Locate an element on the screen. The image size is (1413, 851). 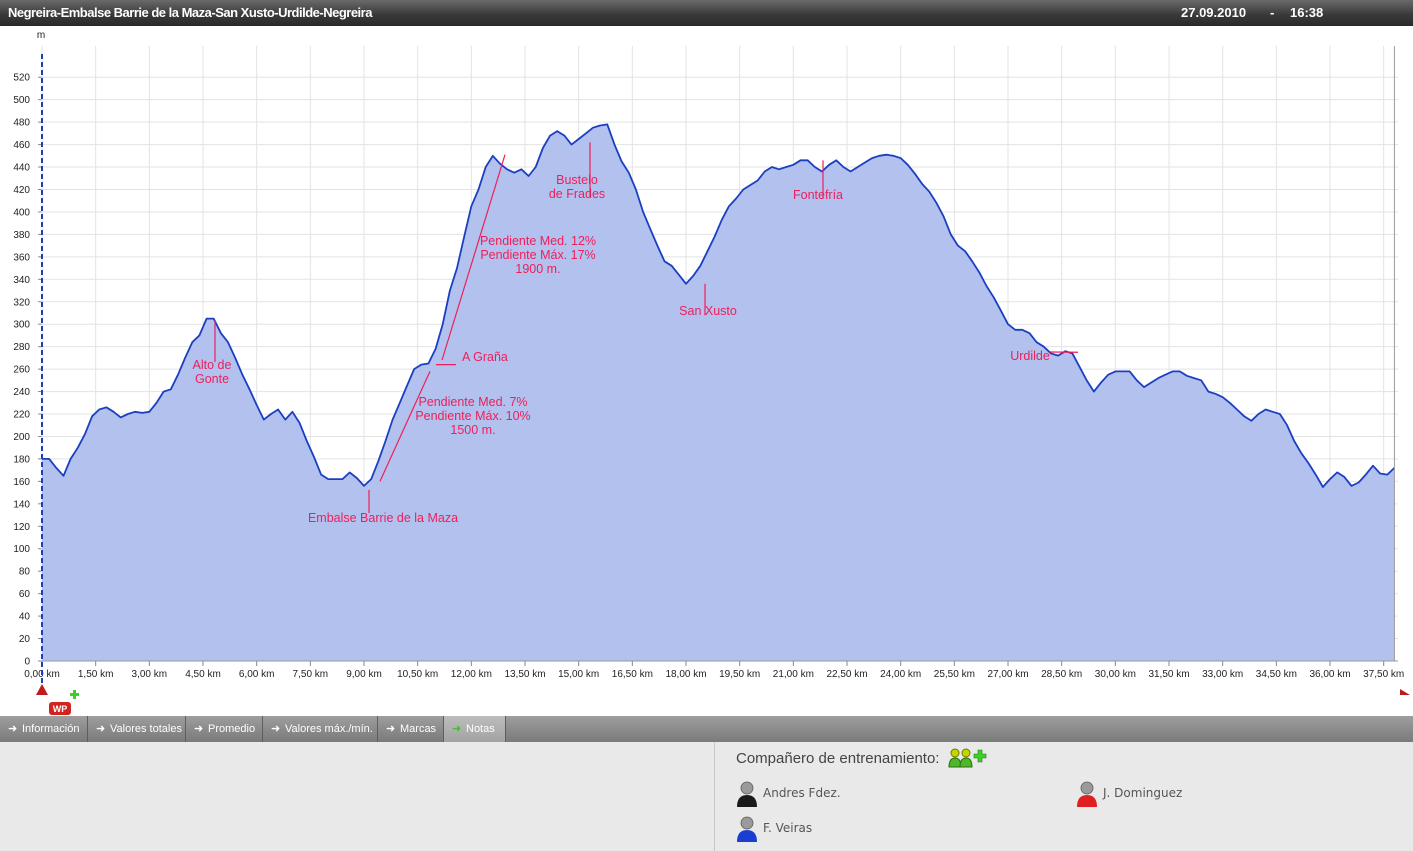
x-tick-label: 10,50 km is located at coordinates (417, 674).